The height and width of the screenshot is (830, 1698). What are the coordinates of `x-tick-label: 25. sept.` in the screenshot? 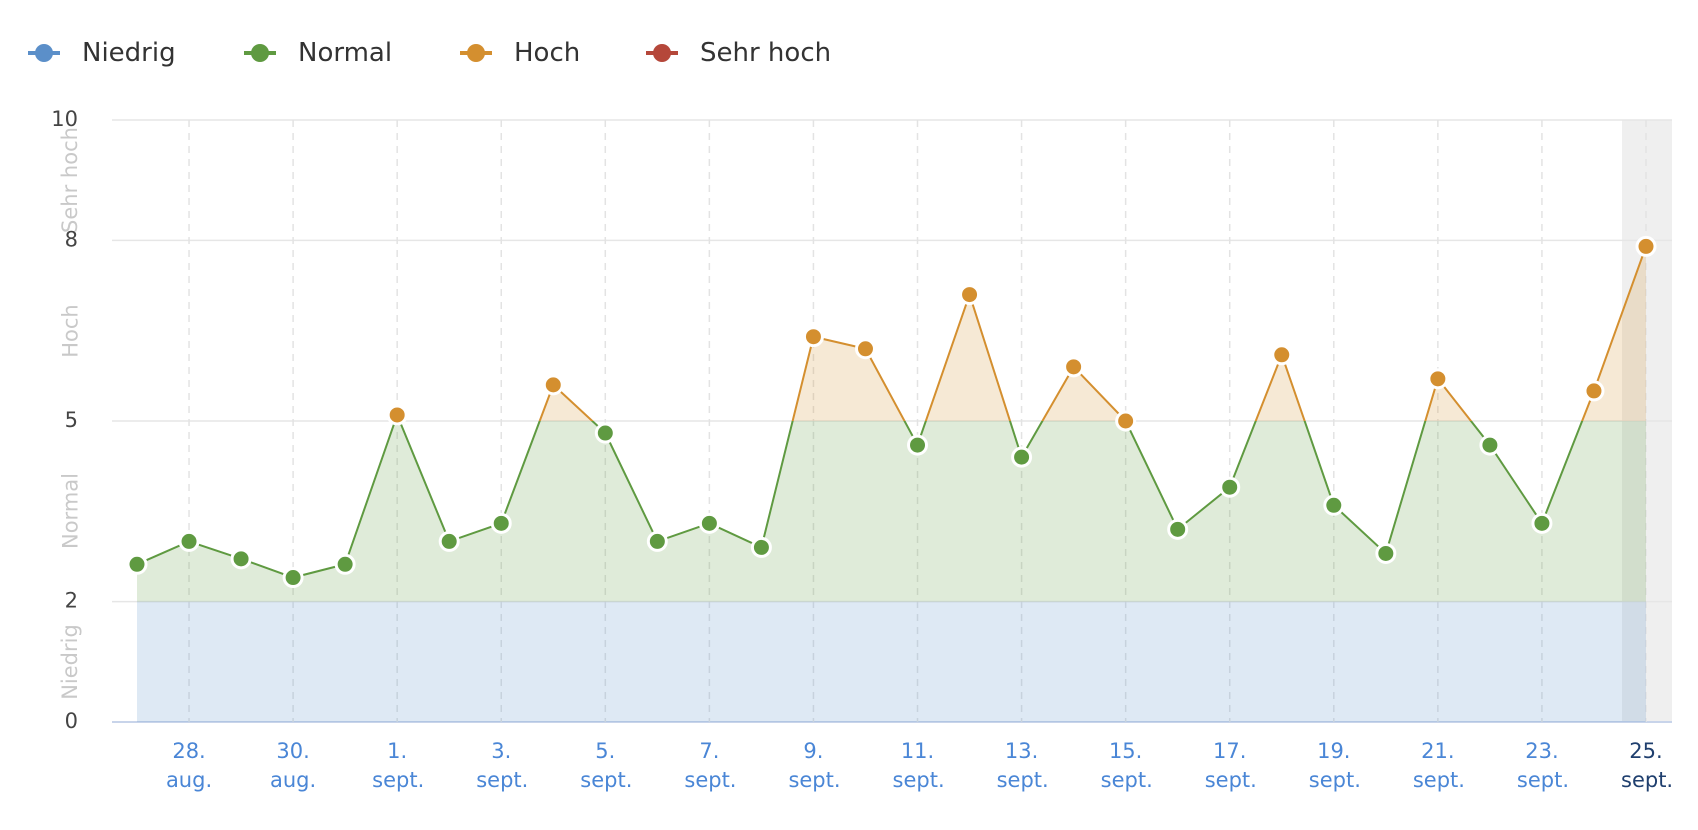 It's located at (1647, 765).